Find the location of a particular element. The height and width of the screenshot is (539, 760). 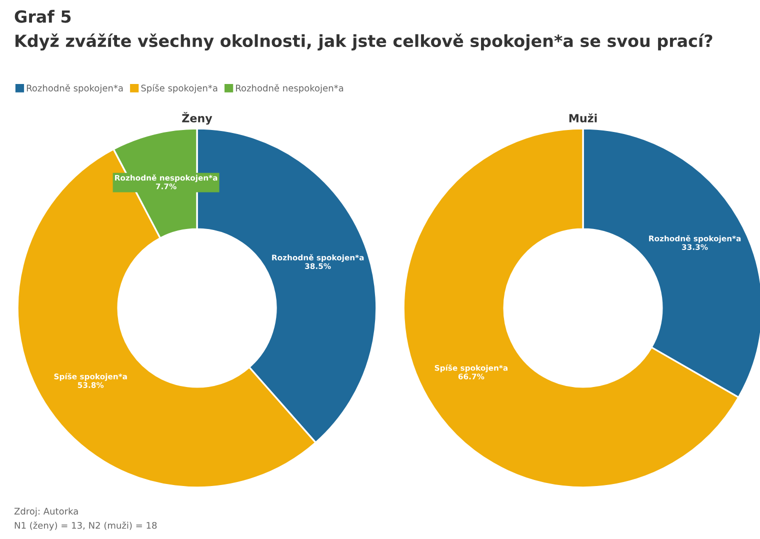

legend-label: Rozhodně nespokojen*a is located at coordinates (290, 89).